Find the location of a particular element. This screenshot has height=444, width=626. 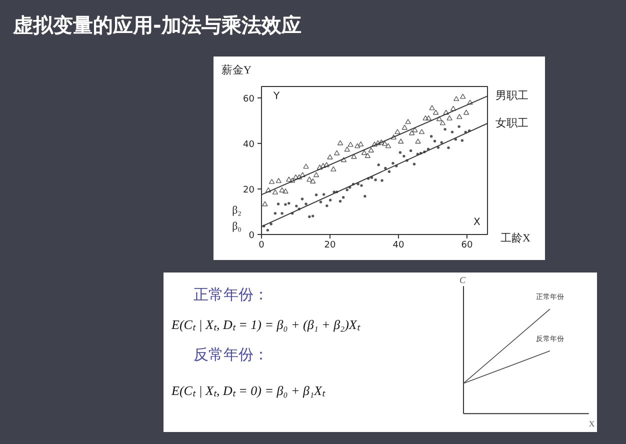

annotation: β₂ is located at coordinates (237, 210).